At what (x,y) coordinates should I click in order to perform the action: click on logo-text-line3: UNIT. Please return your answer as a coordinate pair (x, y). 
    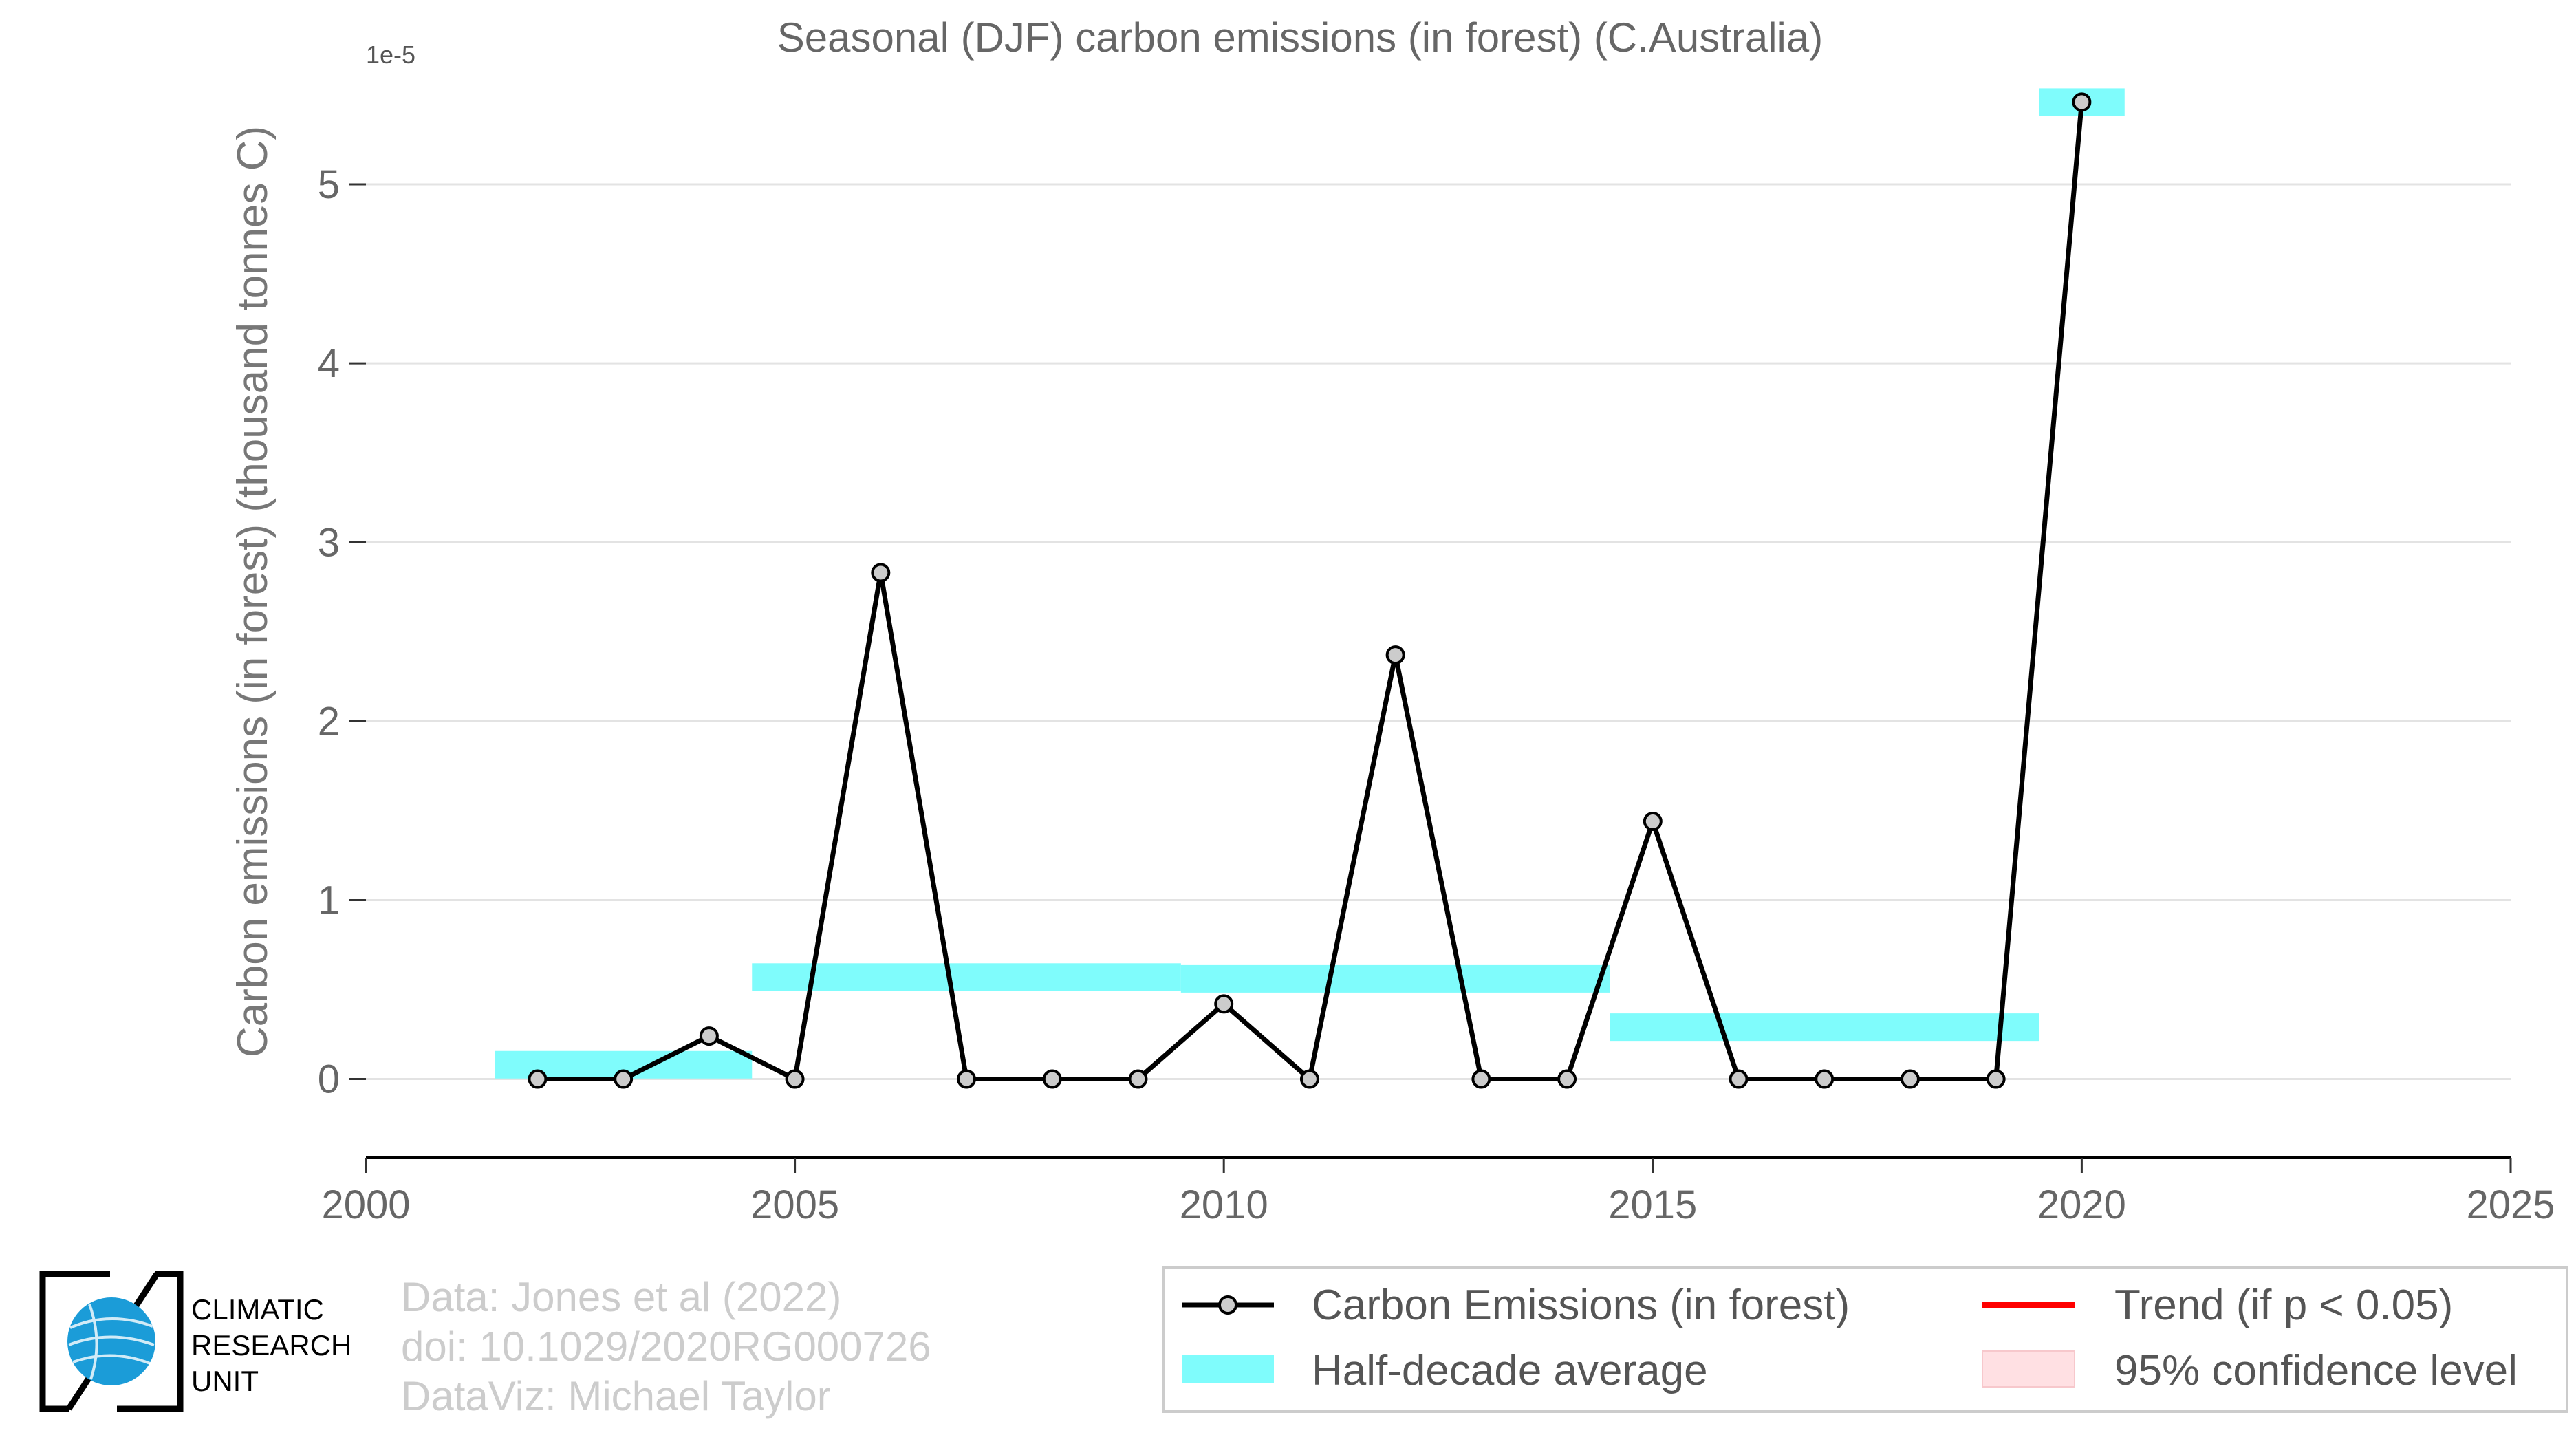
    Looking at the image, I should click on (225, 1381).